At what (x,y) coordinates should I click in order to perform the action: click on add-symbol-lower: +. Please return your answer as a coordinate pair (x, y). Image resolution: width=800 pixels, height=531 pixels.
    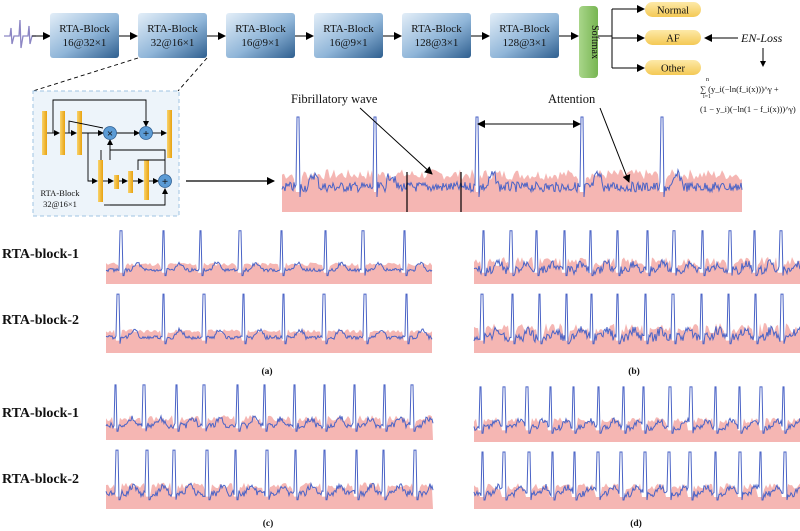
    Looking at the image, I should click on (165, 182).